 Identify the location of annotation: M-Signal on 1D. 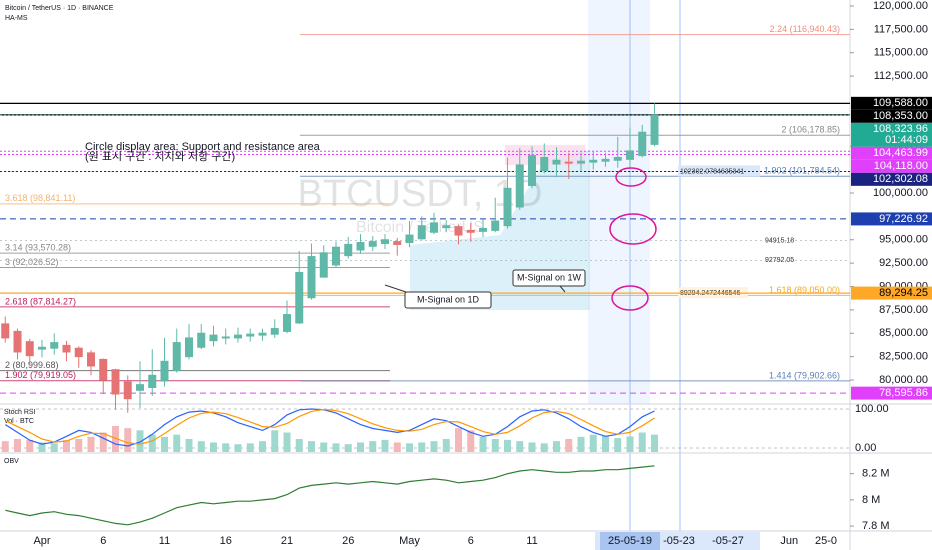
(448, 299).